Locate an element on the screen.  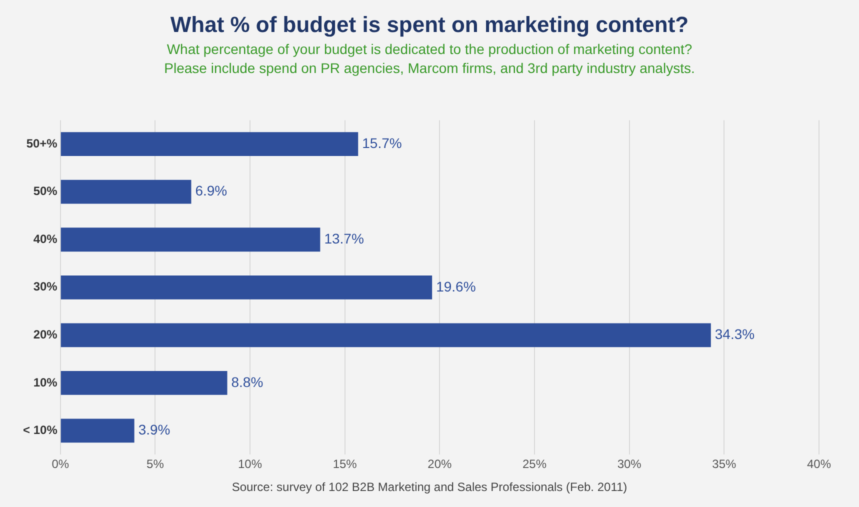
x-tick-label: 25% is located at coordinates (534, 464).